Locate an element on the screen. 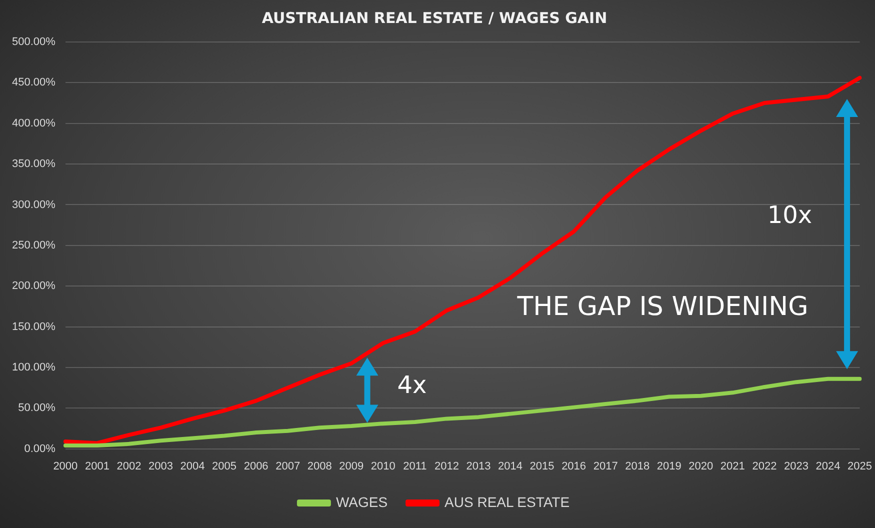 This screenshot has height=528, width=875. y-tick-label: 500.00% is located at coordinates (34, 42).